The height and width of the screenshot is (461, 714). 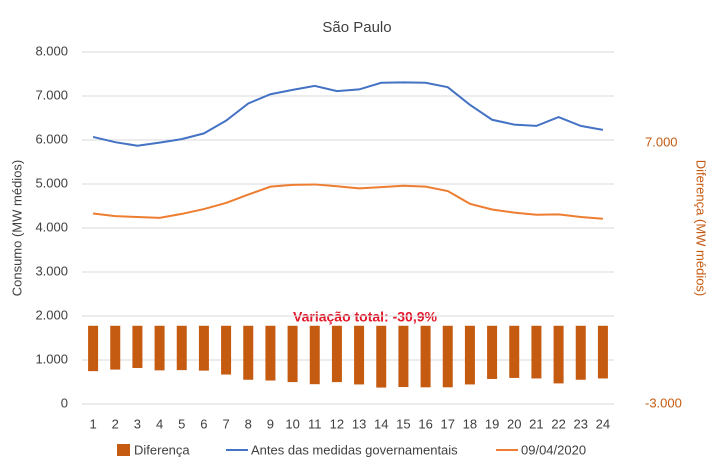 I want to click on x-tick-label: 10, so click(x=292, y=423).